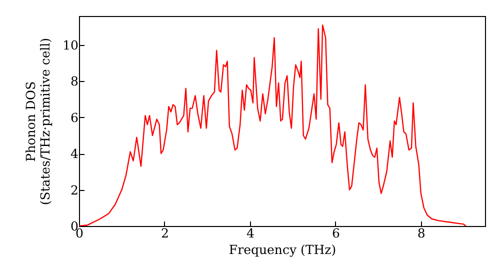 The height and width of the screenshot is (280, 500). I want to click on y-tick-label: 2, so click(74, 190).